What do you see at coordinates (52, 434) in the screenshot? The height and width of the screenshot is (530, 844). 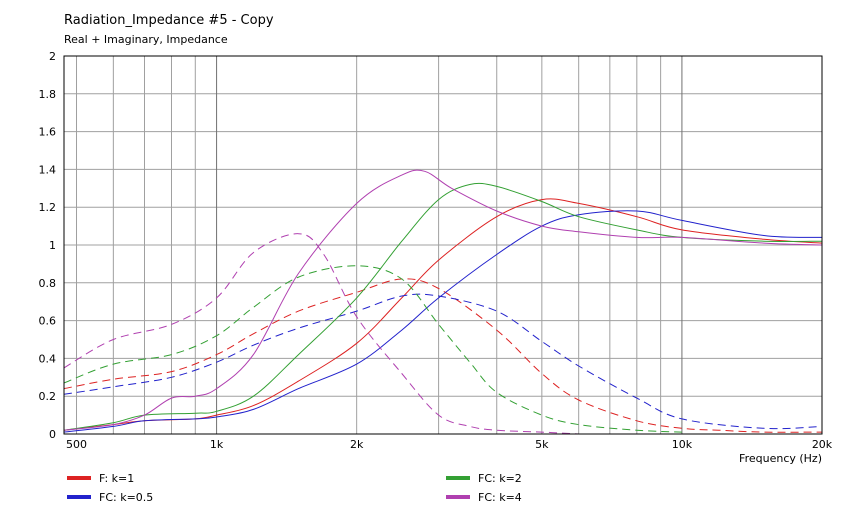 I see `y-tick-label: 0` at bounding box center [52, 434].